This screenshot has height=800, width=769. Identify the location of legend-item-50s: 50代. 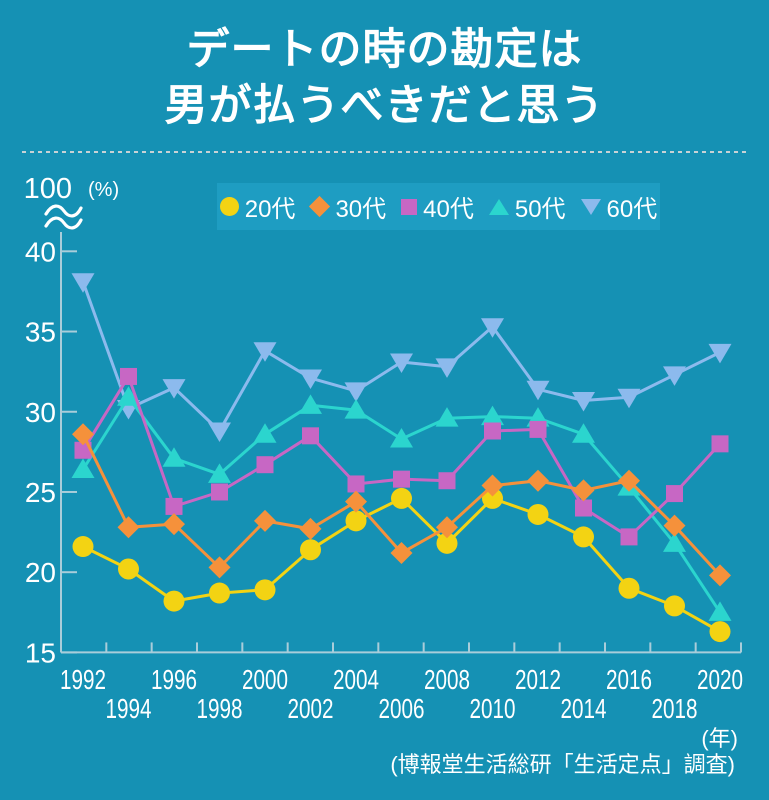
(527, 206).